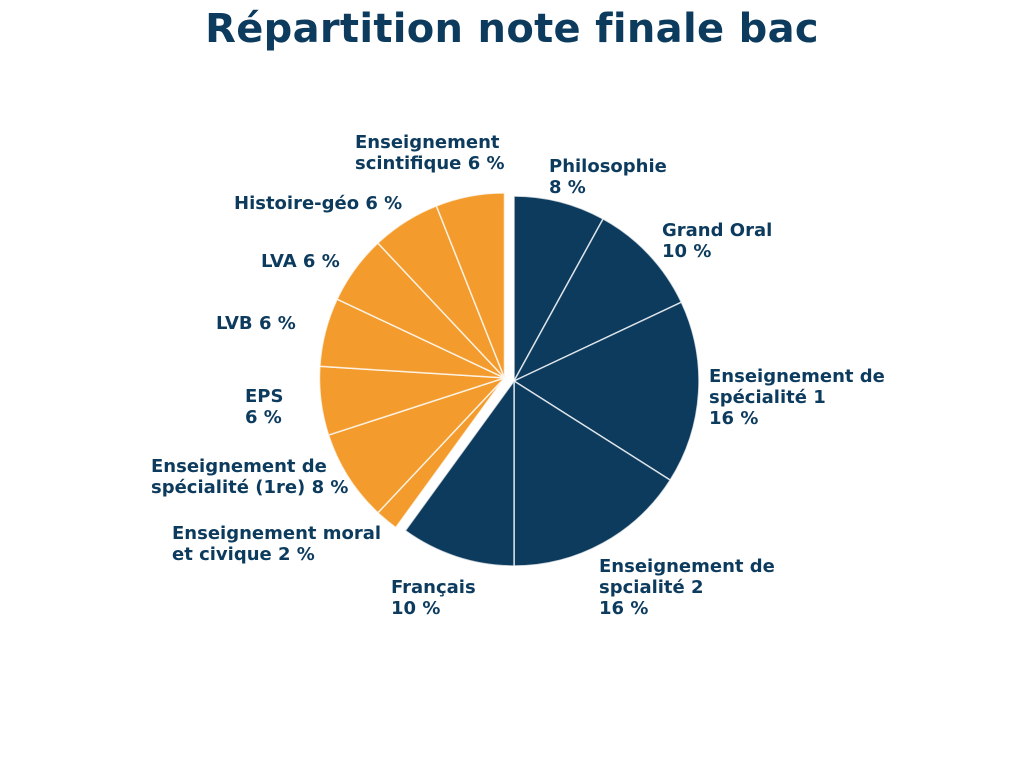 This screenshot has width=1024, height=768. I want to click on label-eps: EPS 6 %, so click(264, 407).